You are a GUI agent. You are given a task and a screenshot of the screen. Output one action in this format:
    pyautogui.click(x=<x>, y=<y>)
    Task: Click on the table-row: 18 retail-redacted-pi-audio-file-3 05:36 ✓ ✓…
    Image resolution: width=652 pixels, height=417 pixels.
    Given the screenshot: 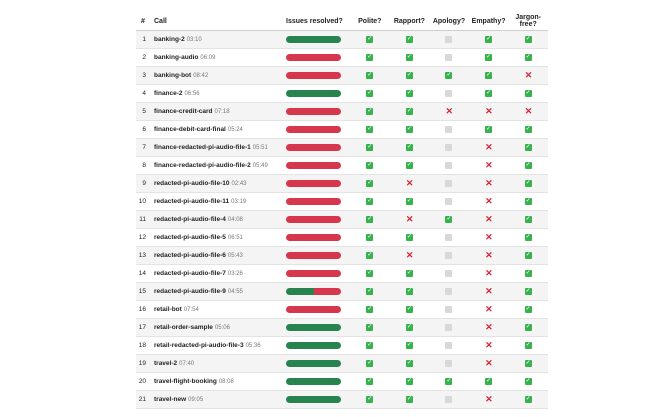 What is the action you would take?
    pyautogui.click(x=342, y=345)
    